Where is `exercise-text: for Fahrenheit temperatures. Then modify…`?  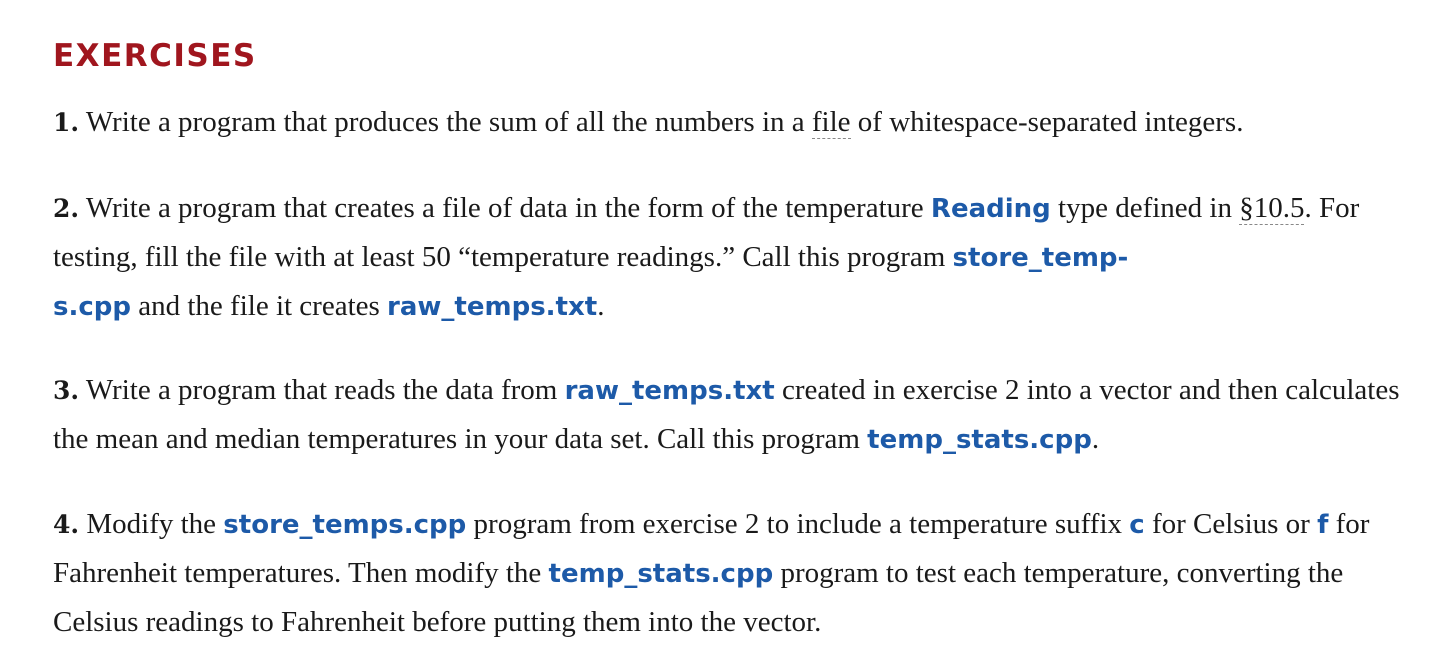 exercise-text: for Fahrenheit temperatures. Then modify… is located at coordinates (711, 548).